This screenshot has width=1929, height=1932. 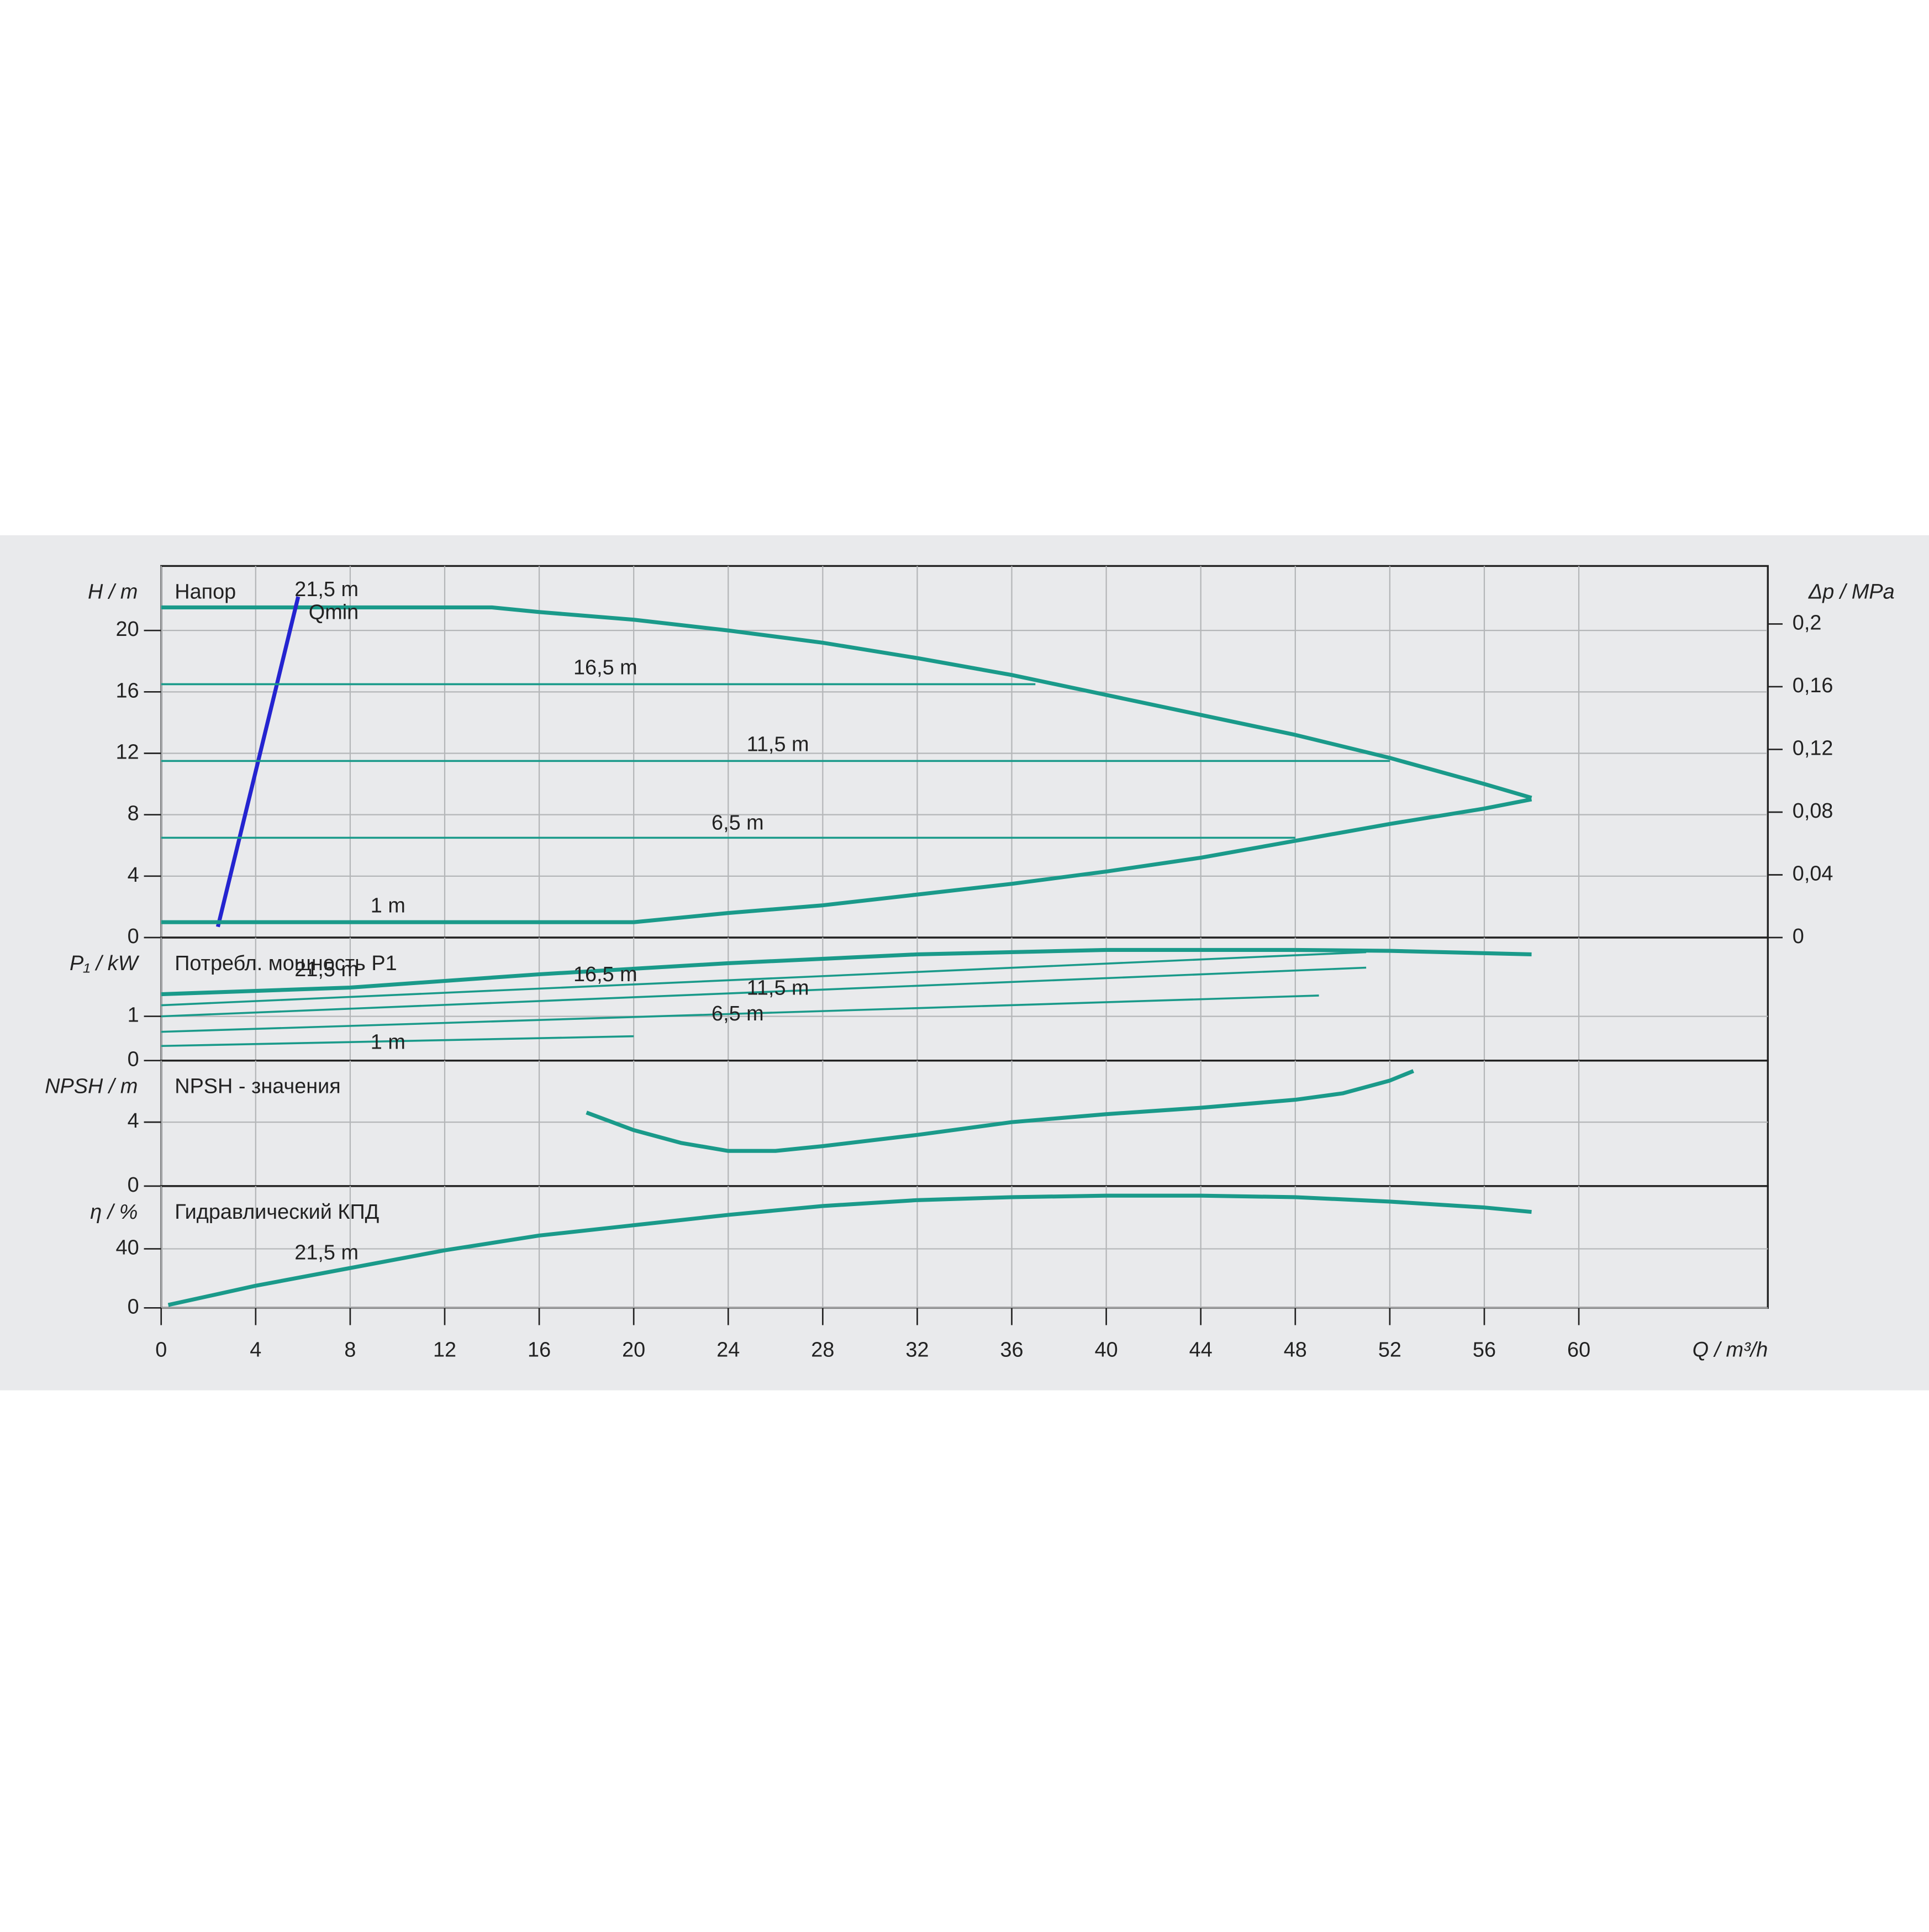 What do you see at coordinates (133, 814) in the screenshot?
I see `y-tick-label: 8` at bounding box center [133, 814].